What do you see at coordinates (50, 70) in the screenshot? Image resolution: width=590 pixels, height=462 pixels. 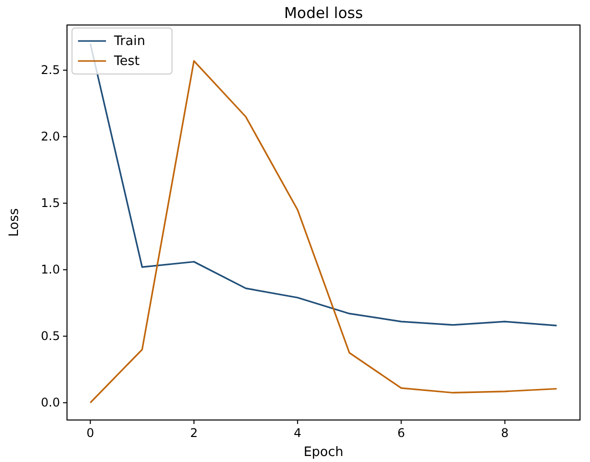 I see `y-tick-label: 2.5` at bounding box center [50, 70].